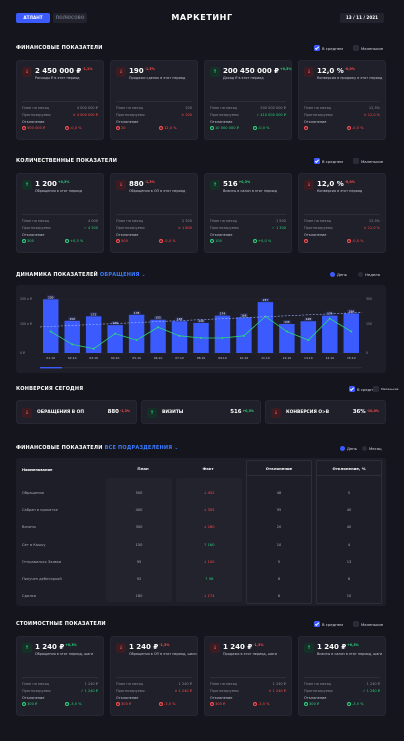 The image size is (404, 741). What do you see at coordinates (201, 546) in the screenshot?
I see `table-row: Сет в Кашку 150 ↑ 160 10 4` at bounding box center [201, 546].